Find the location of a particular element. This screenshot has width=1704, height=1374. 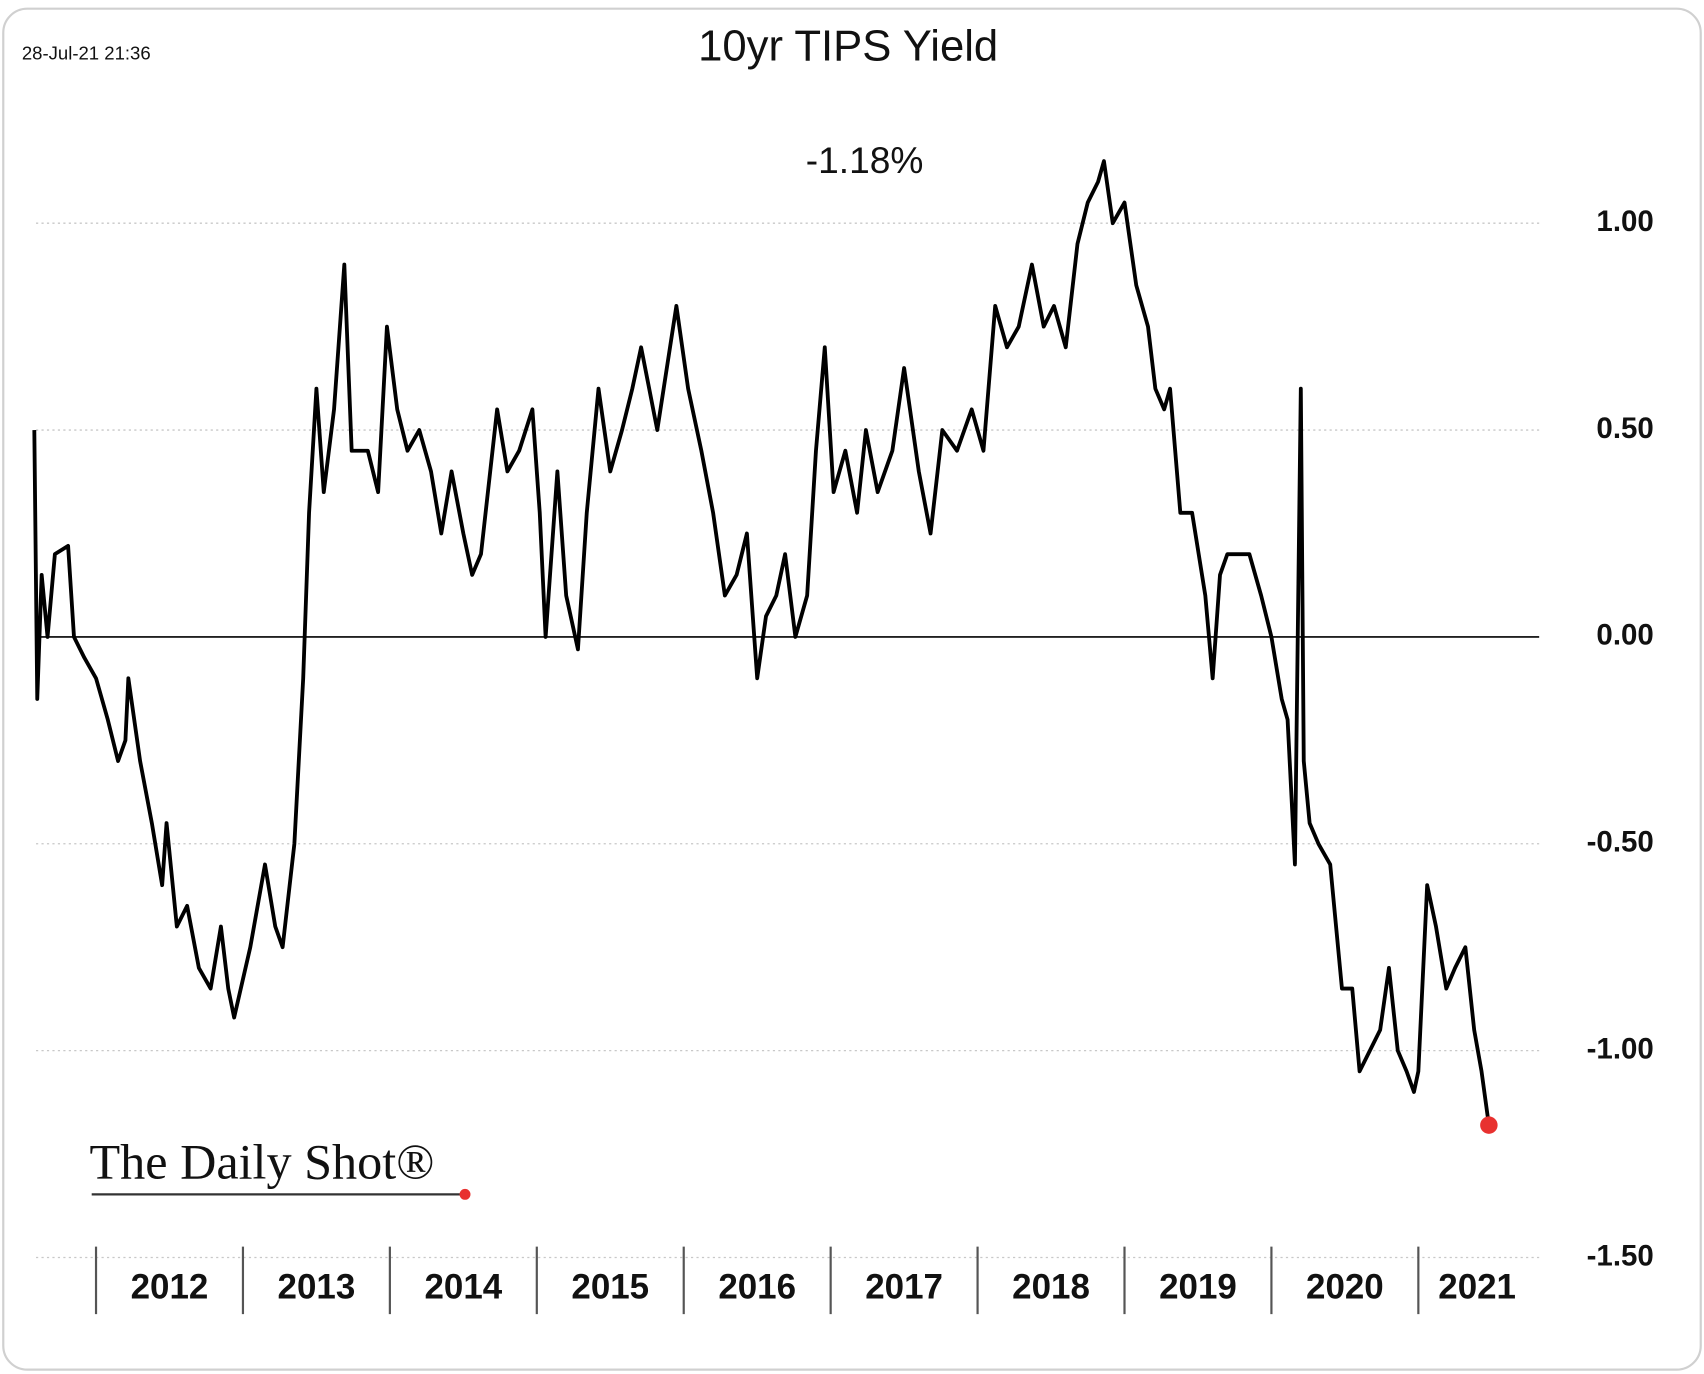

annotation: -1.18% is located at coordinates (865, 160).